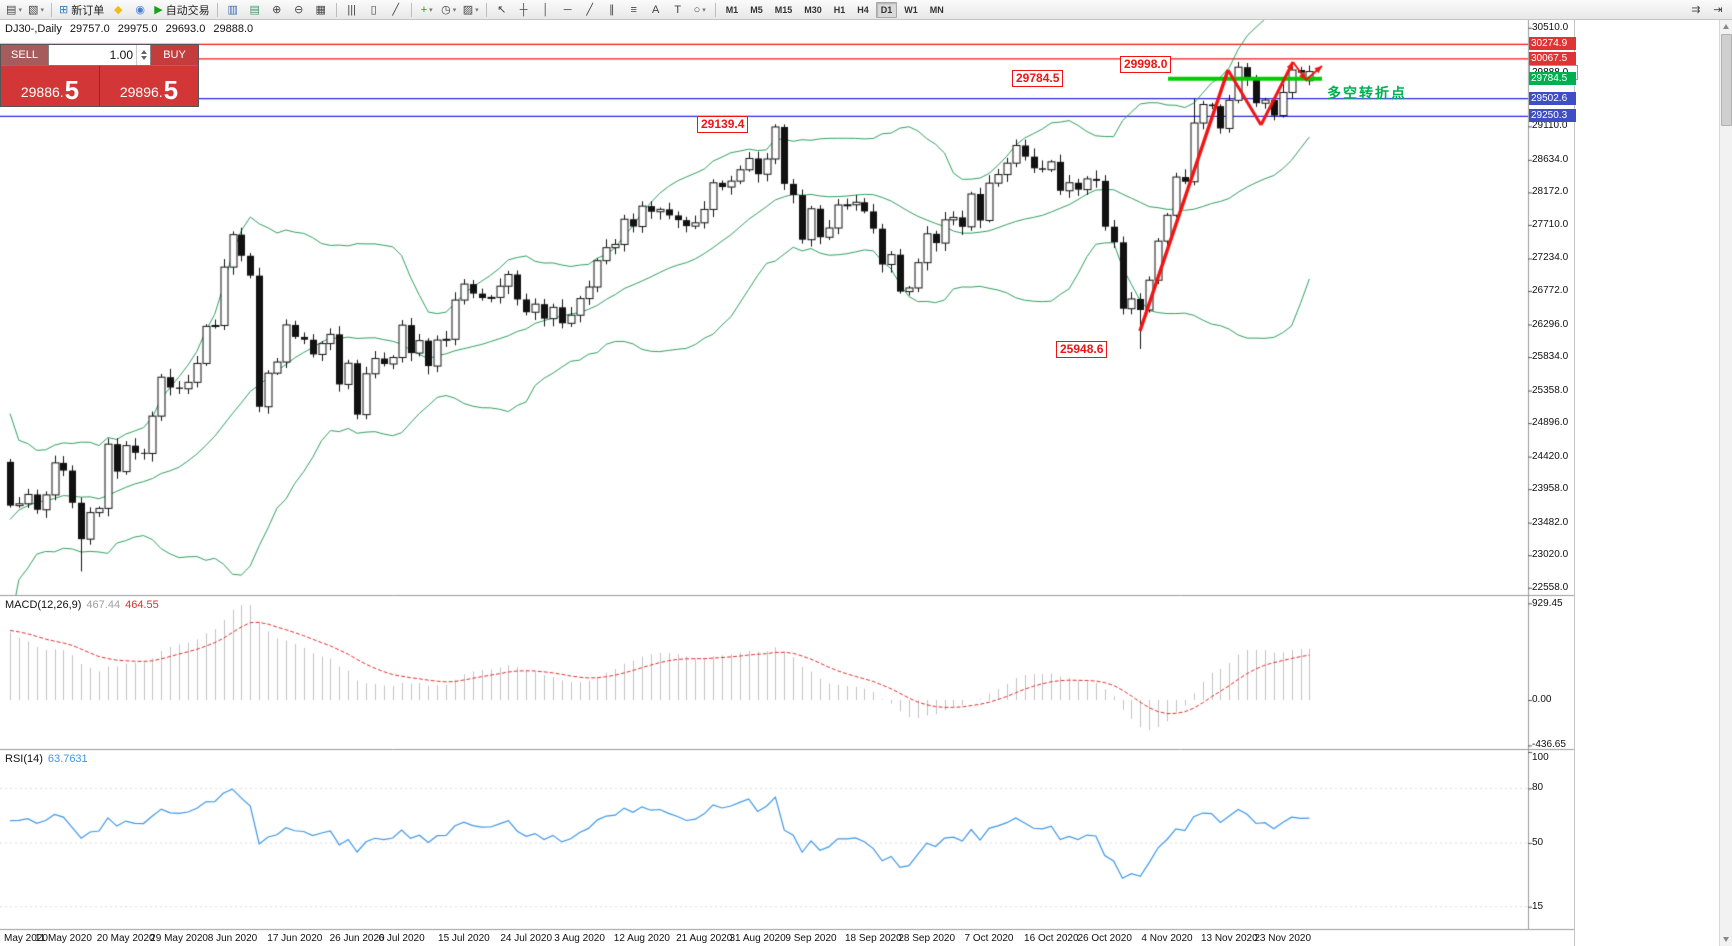 The height and width of the screenshot is (946, 1732). I want to click on chart-high: 29975.0, so click(137, 29).